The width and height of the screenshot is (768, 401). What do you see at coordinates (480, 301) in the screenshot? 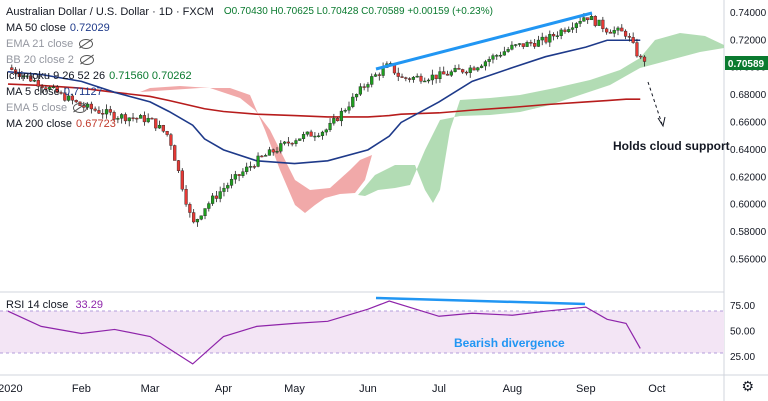
I see `rsi-trendline` at bounding box center [480, 301].